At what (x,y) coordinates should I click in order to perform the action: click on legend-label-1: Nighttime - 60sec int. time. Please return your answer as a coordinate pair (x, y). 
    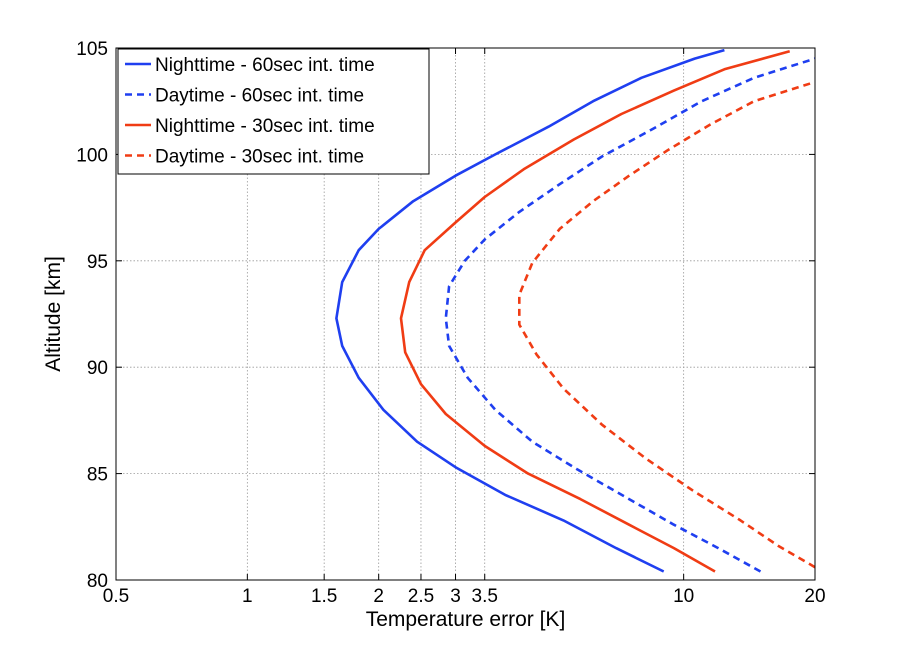
    Looking at the image, I should click on (265, 65).